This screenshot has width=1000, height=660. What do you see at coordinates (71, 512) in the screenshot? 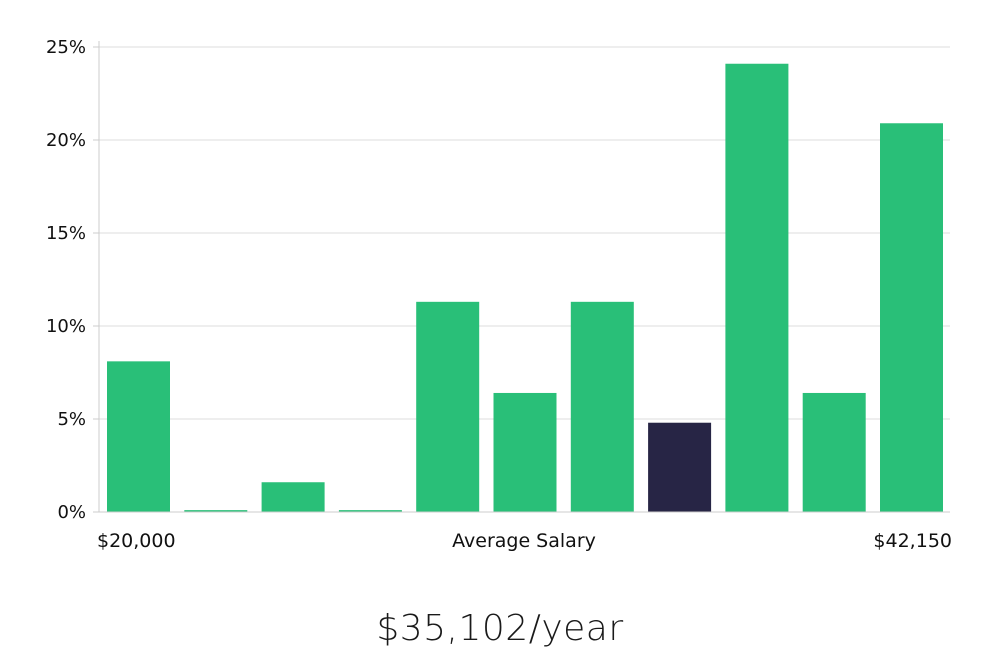
I see `y-tick-label: 0%` at bounding box center [71, 512].